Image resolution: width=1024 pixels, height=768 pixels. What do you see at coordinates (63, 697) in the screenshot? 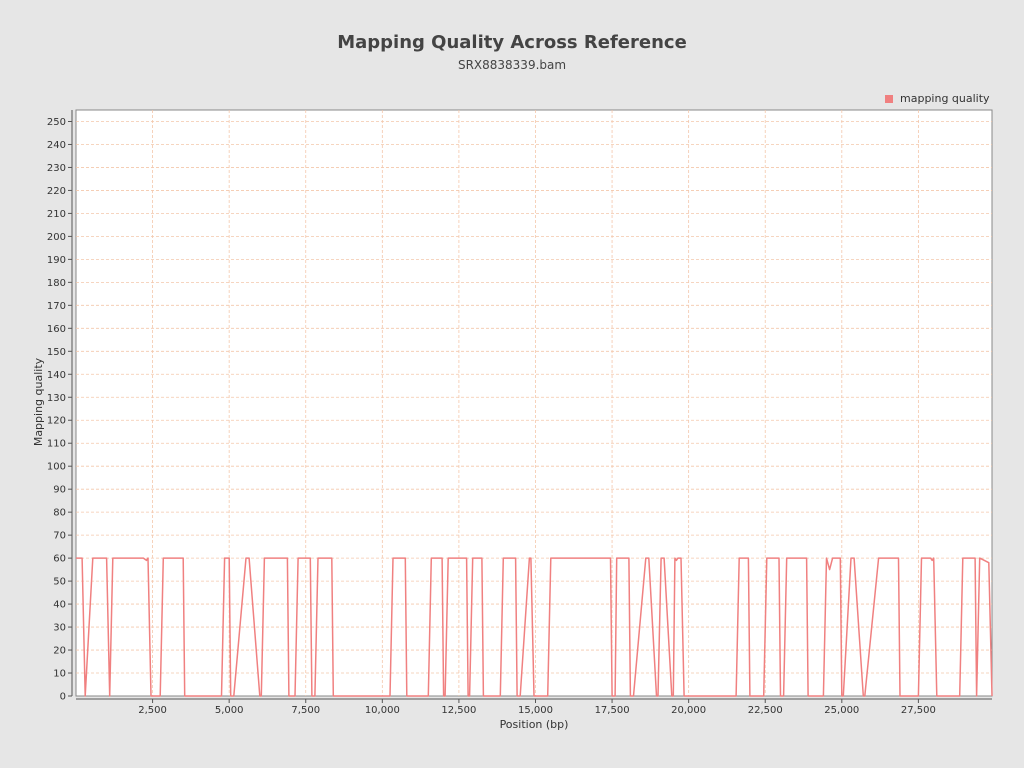
I see `y-tick-label: 0` at bounding box center [63, 697].